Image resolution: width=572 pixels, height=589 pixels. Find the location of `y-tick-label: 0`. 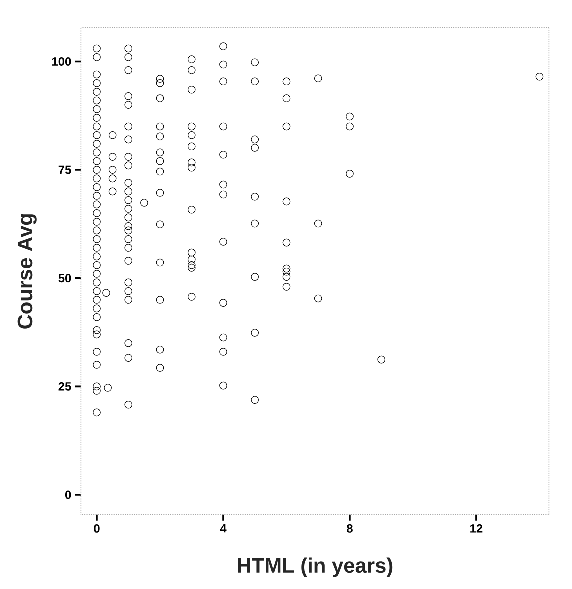

y-tick-label: 0 is located at coordinates (68, 495).